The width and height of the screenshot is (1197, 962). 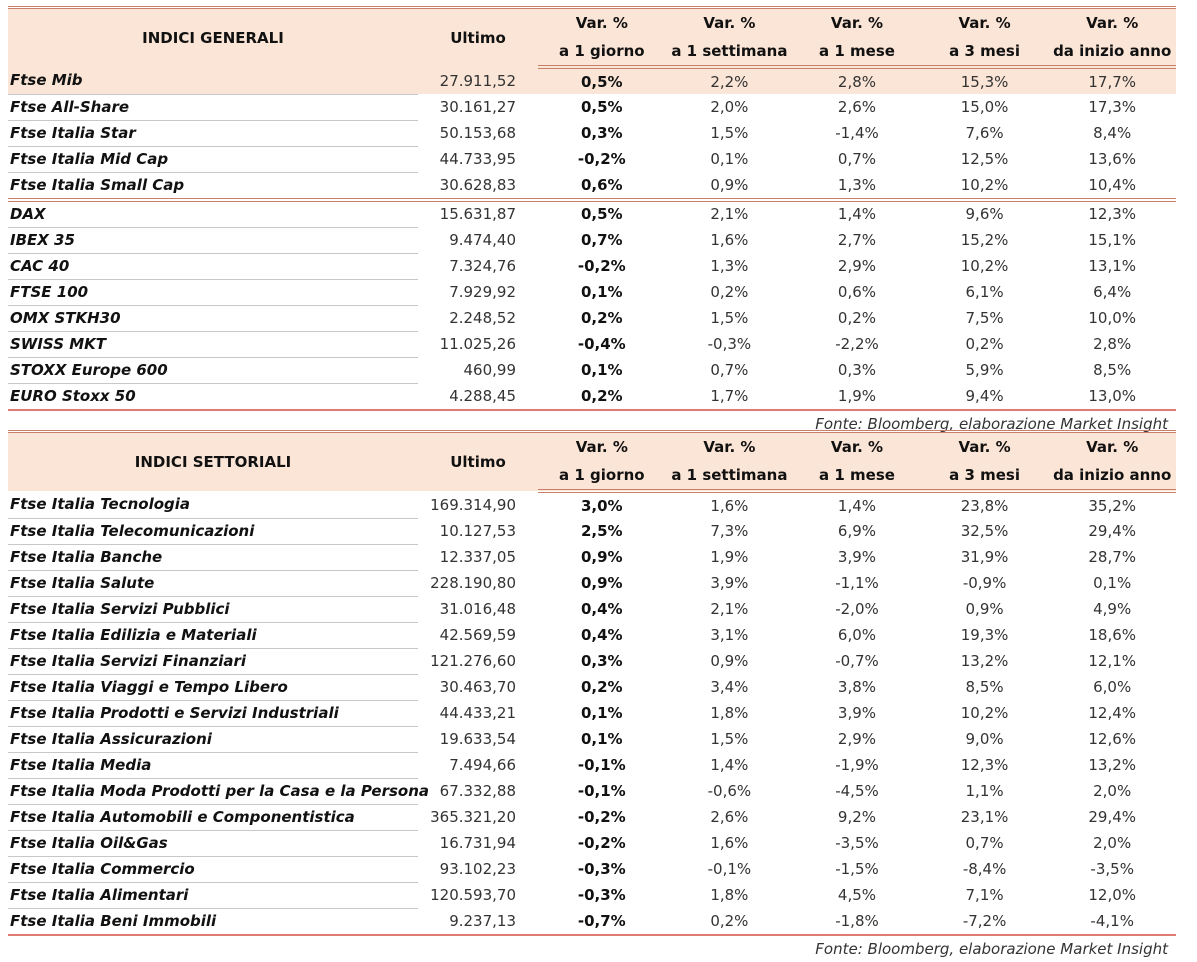 What do you see at coordinates (1112, 187) in the screenshot?
I see `variation-value: 10,4%` at bounding box center [1112, 187].